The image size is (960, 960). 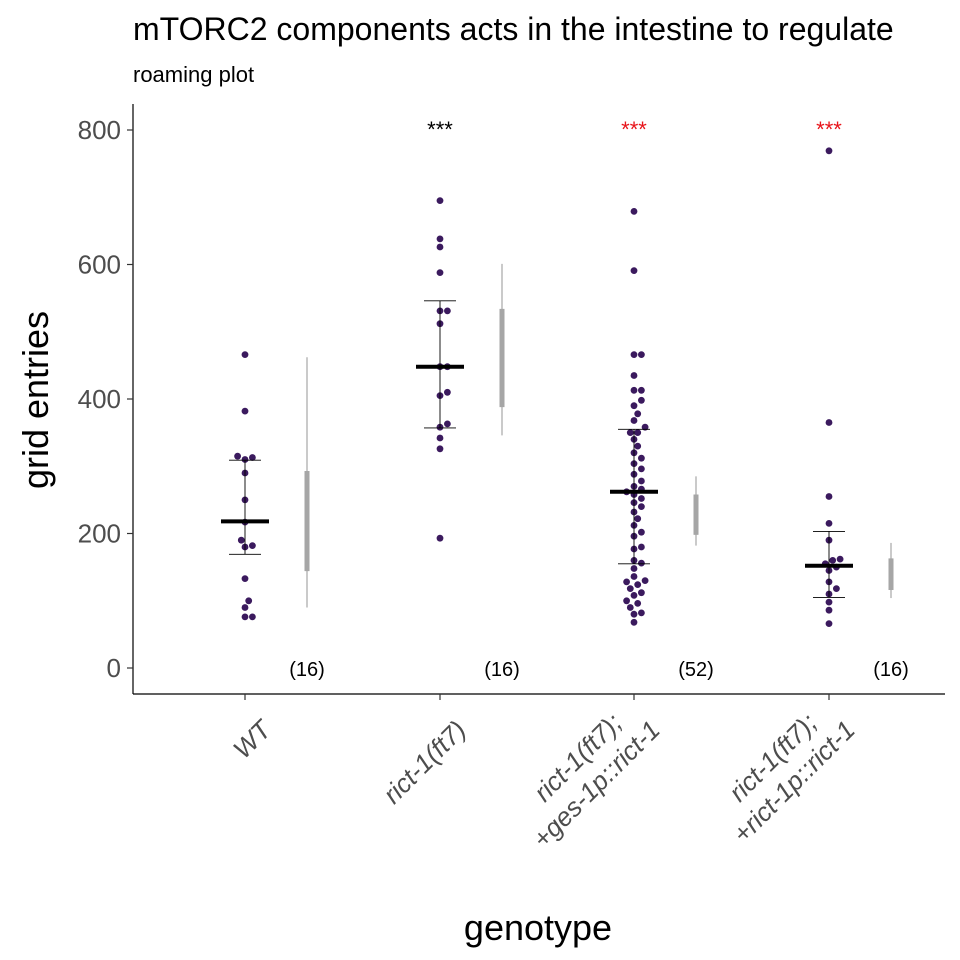 What do you see at coordinates (782, 770) in the screenshot?
I see `x-tick-label: rict-1(ft7);+rict-1p::rict-1` at bounding box center [782, 770].